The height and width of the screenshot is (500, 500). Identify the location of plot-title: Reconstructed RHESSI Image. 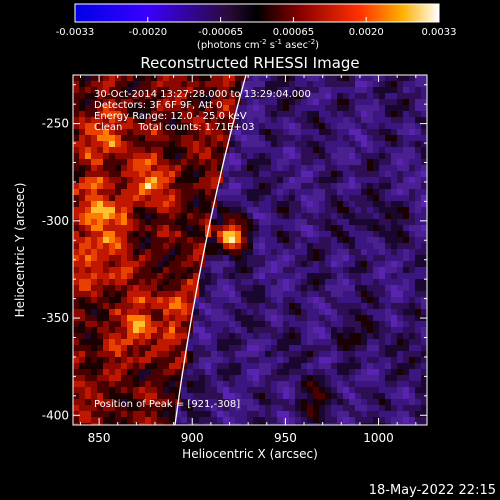
(249, 63).